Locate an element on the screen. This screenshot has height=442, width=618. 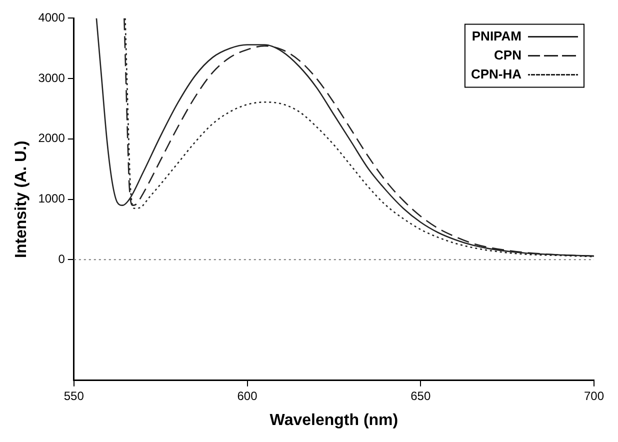
legend-label: CPN is located at coordinates (508, 54).